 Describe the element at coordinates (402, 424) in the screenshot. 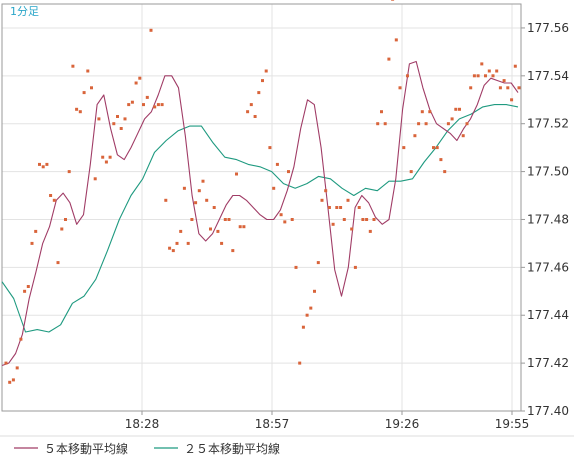

I see `x-tick-label: 19:26` at that location.